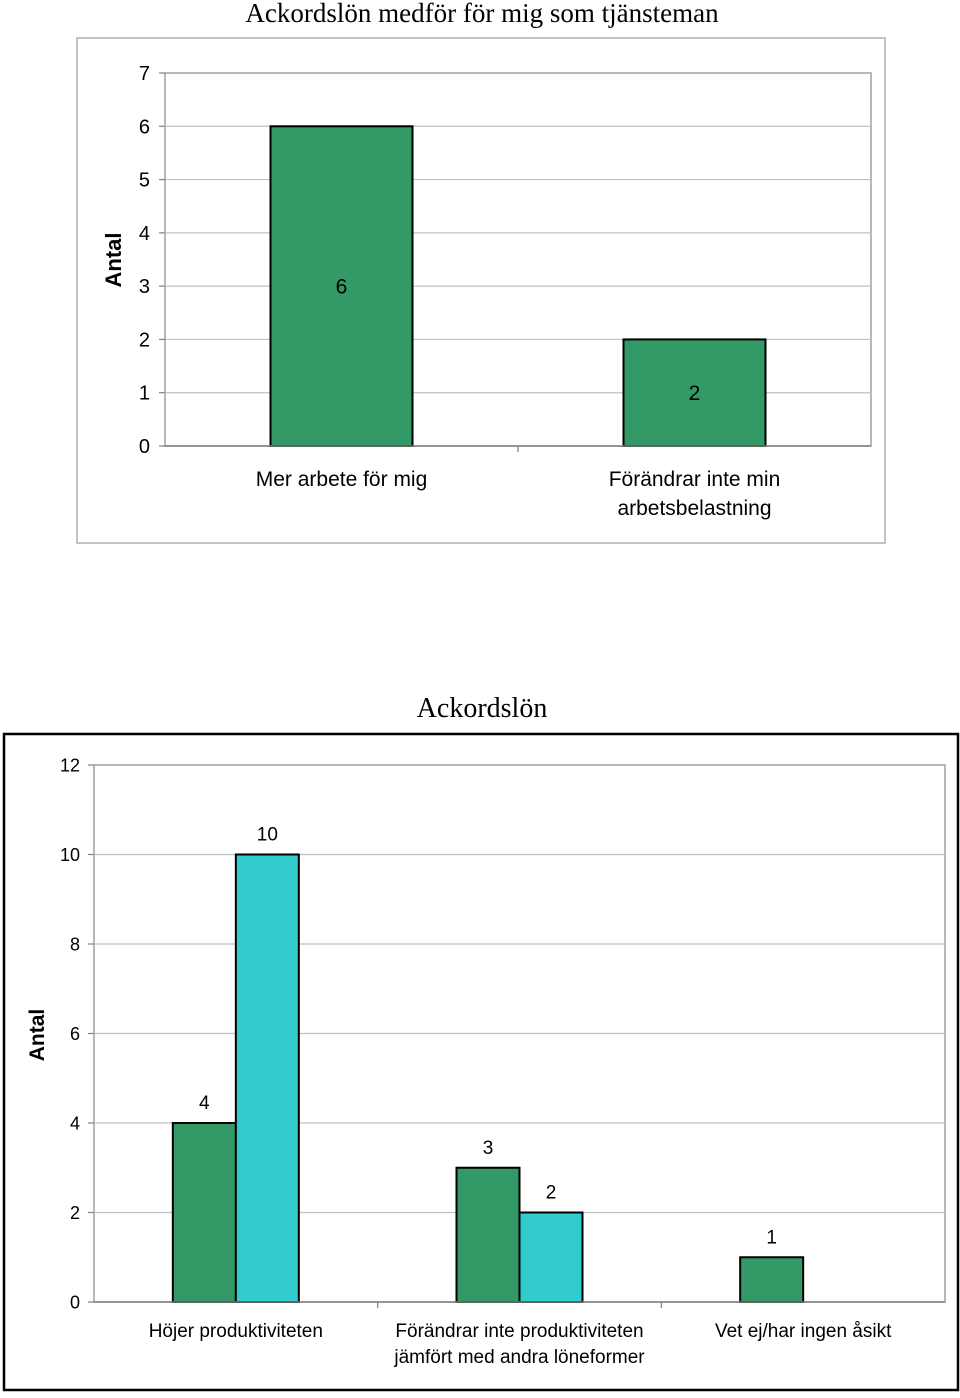 This screenshot has width=960, height=1398. I want to click on y-tick-label: 1, so click(144, 394).